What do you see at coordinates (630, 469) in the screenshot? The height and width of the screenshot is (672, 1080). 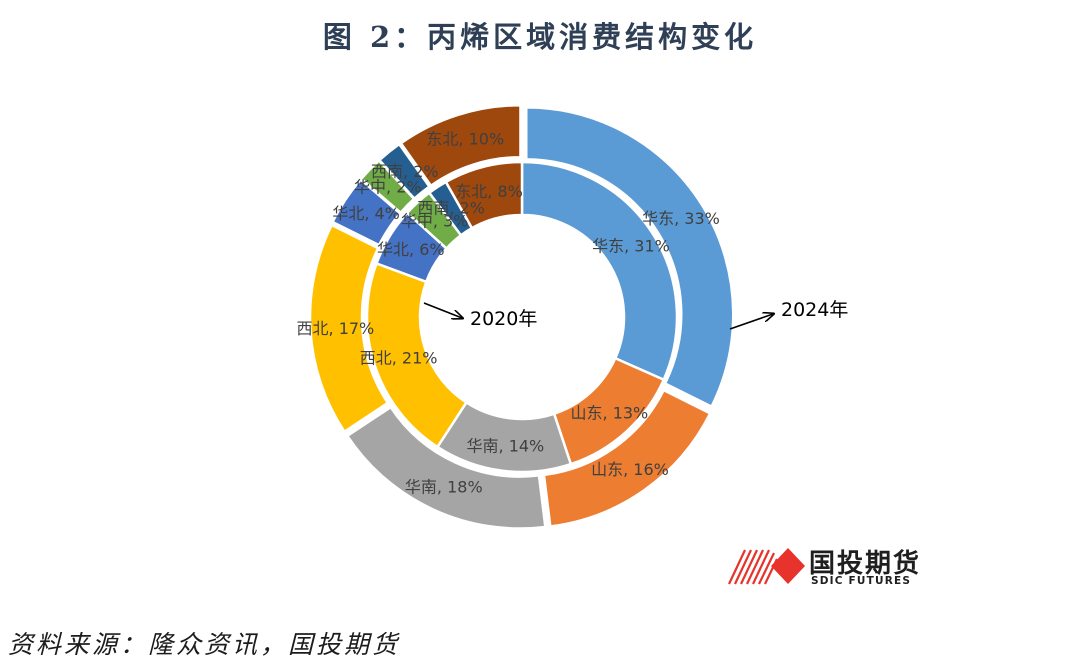 I see `data-label-outer-2: 山东, 16%` at bounding box center [630, 469].